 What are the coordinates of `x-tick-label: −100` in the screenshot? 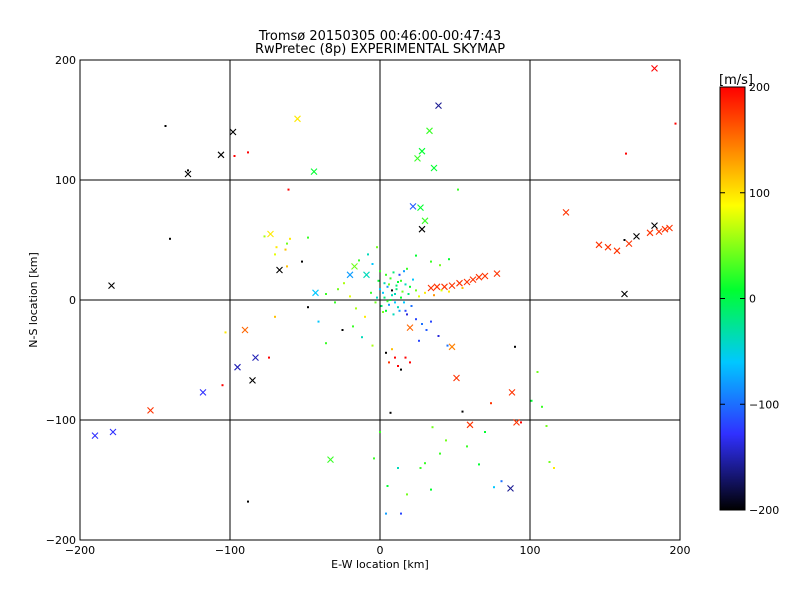 It's located at (230, 550).